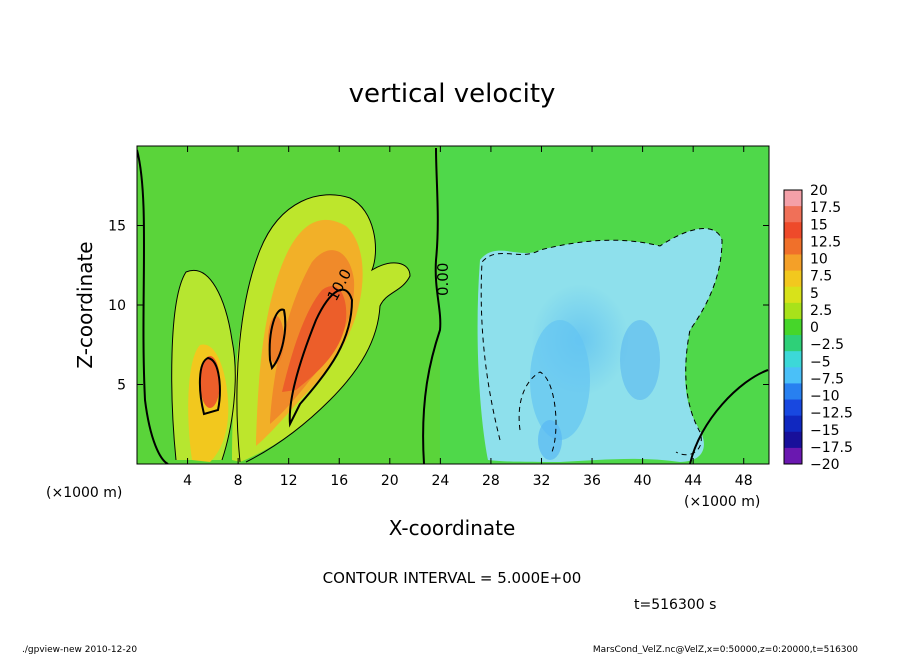 The height and width of the screenshot is (654, 904). I want to click on colorbar-label: −10, so click(825, 397).